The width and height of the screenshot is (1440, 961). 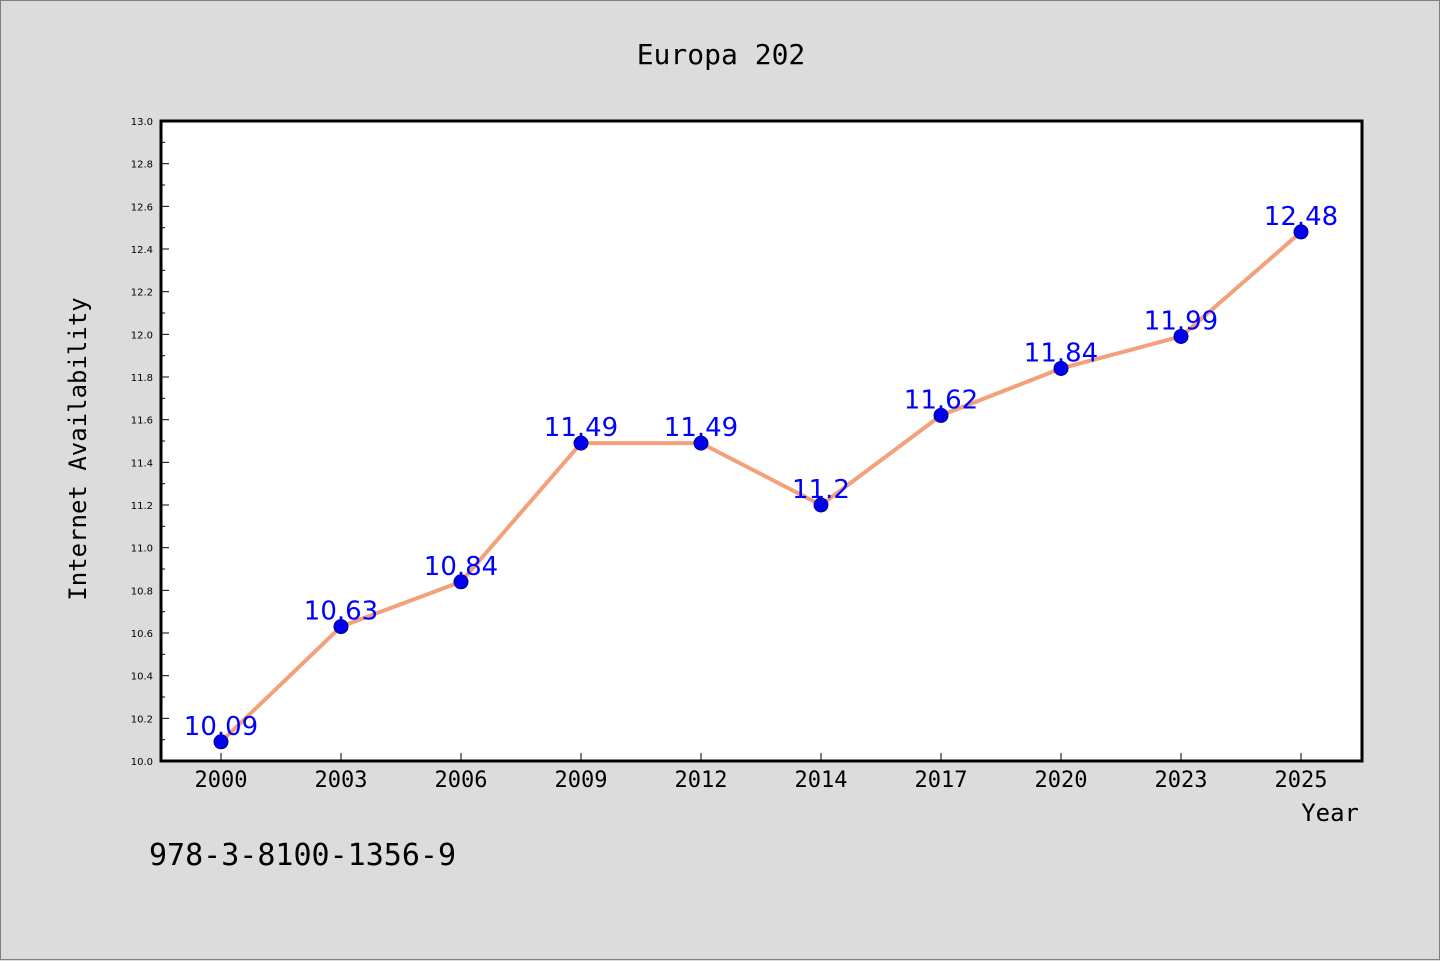 I want to click on data-label: 11.2, so click(x=821, y=490).